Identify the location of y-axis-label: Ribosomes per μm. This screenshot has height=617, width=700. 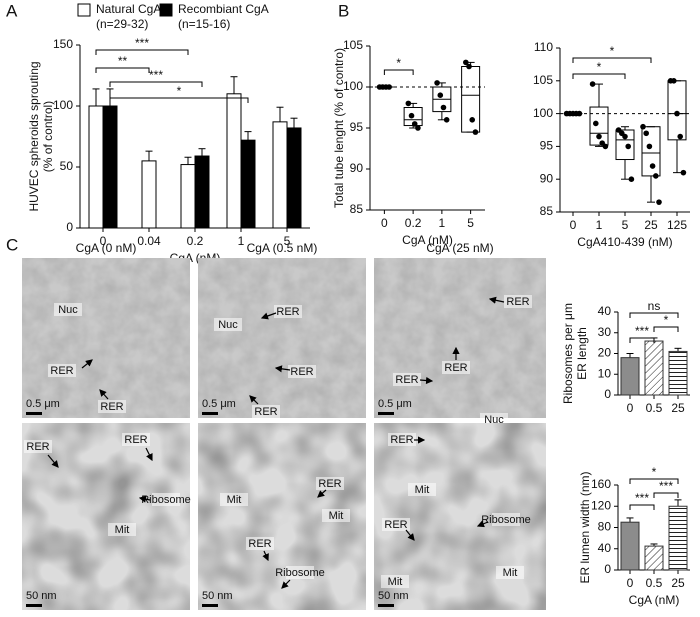
(568, 353).